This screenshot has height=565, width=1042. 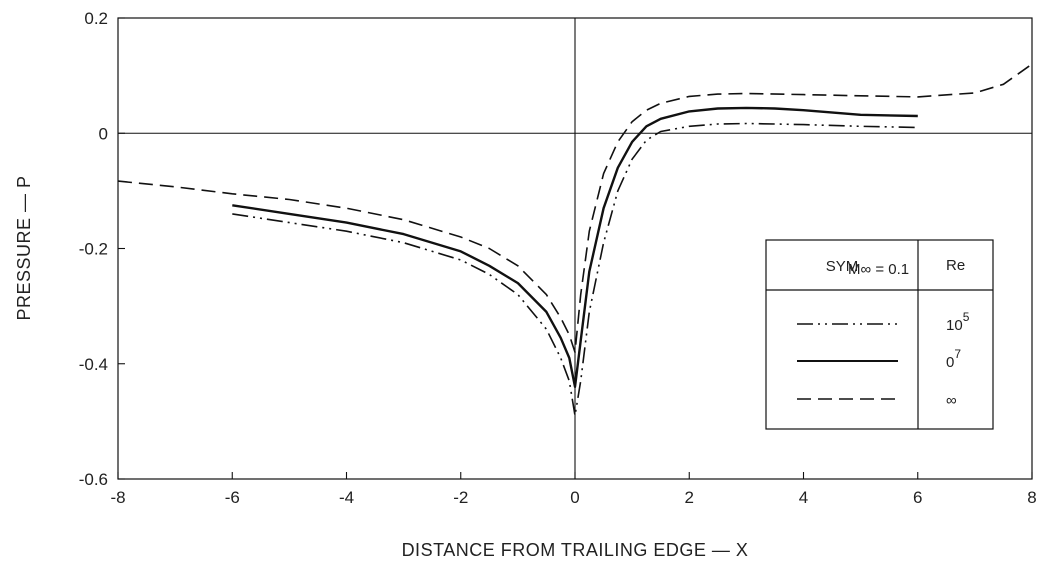 I want to click on x-axis-ticks: -8 -6 -4 -2 0 2 4 6 8, so click(x=573, y=489).